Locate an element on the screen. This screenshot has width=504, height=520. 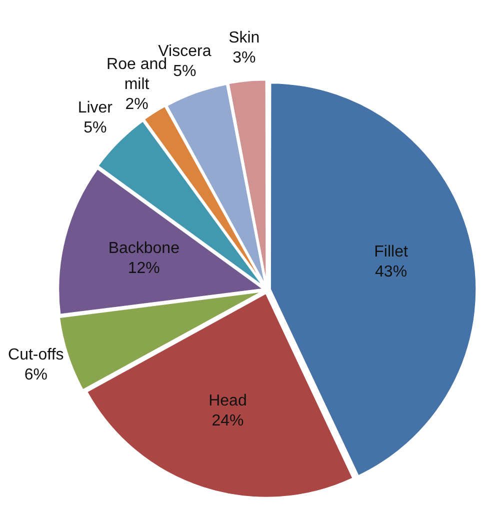
slice-label: Fillet is located at coordinates (391, 252).